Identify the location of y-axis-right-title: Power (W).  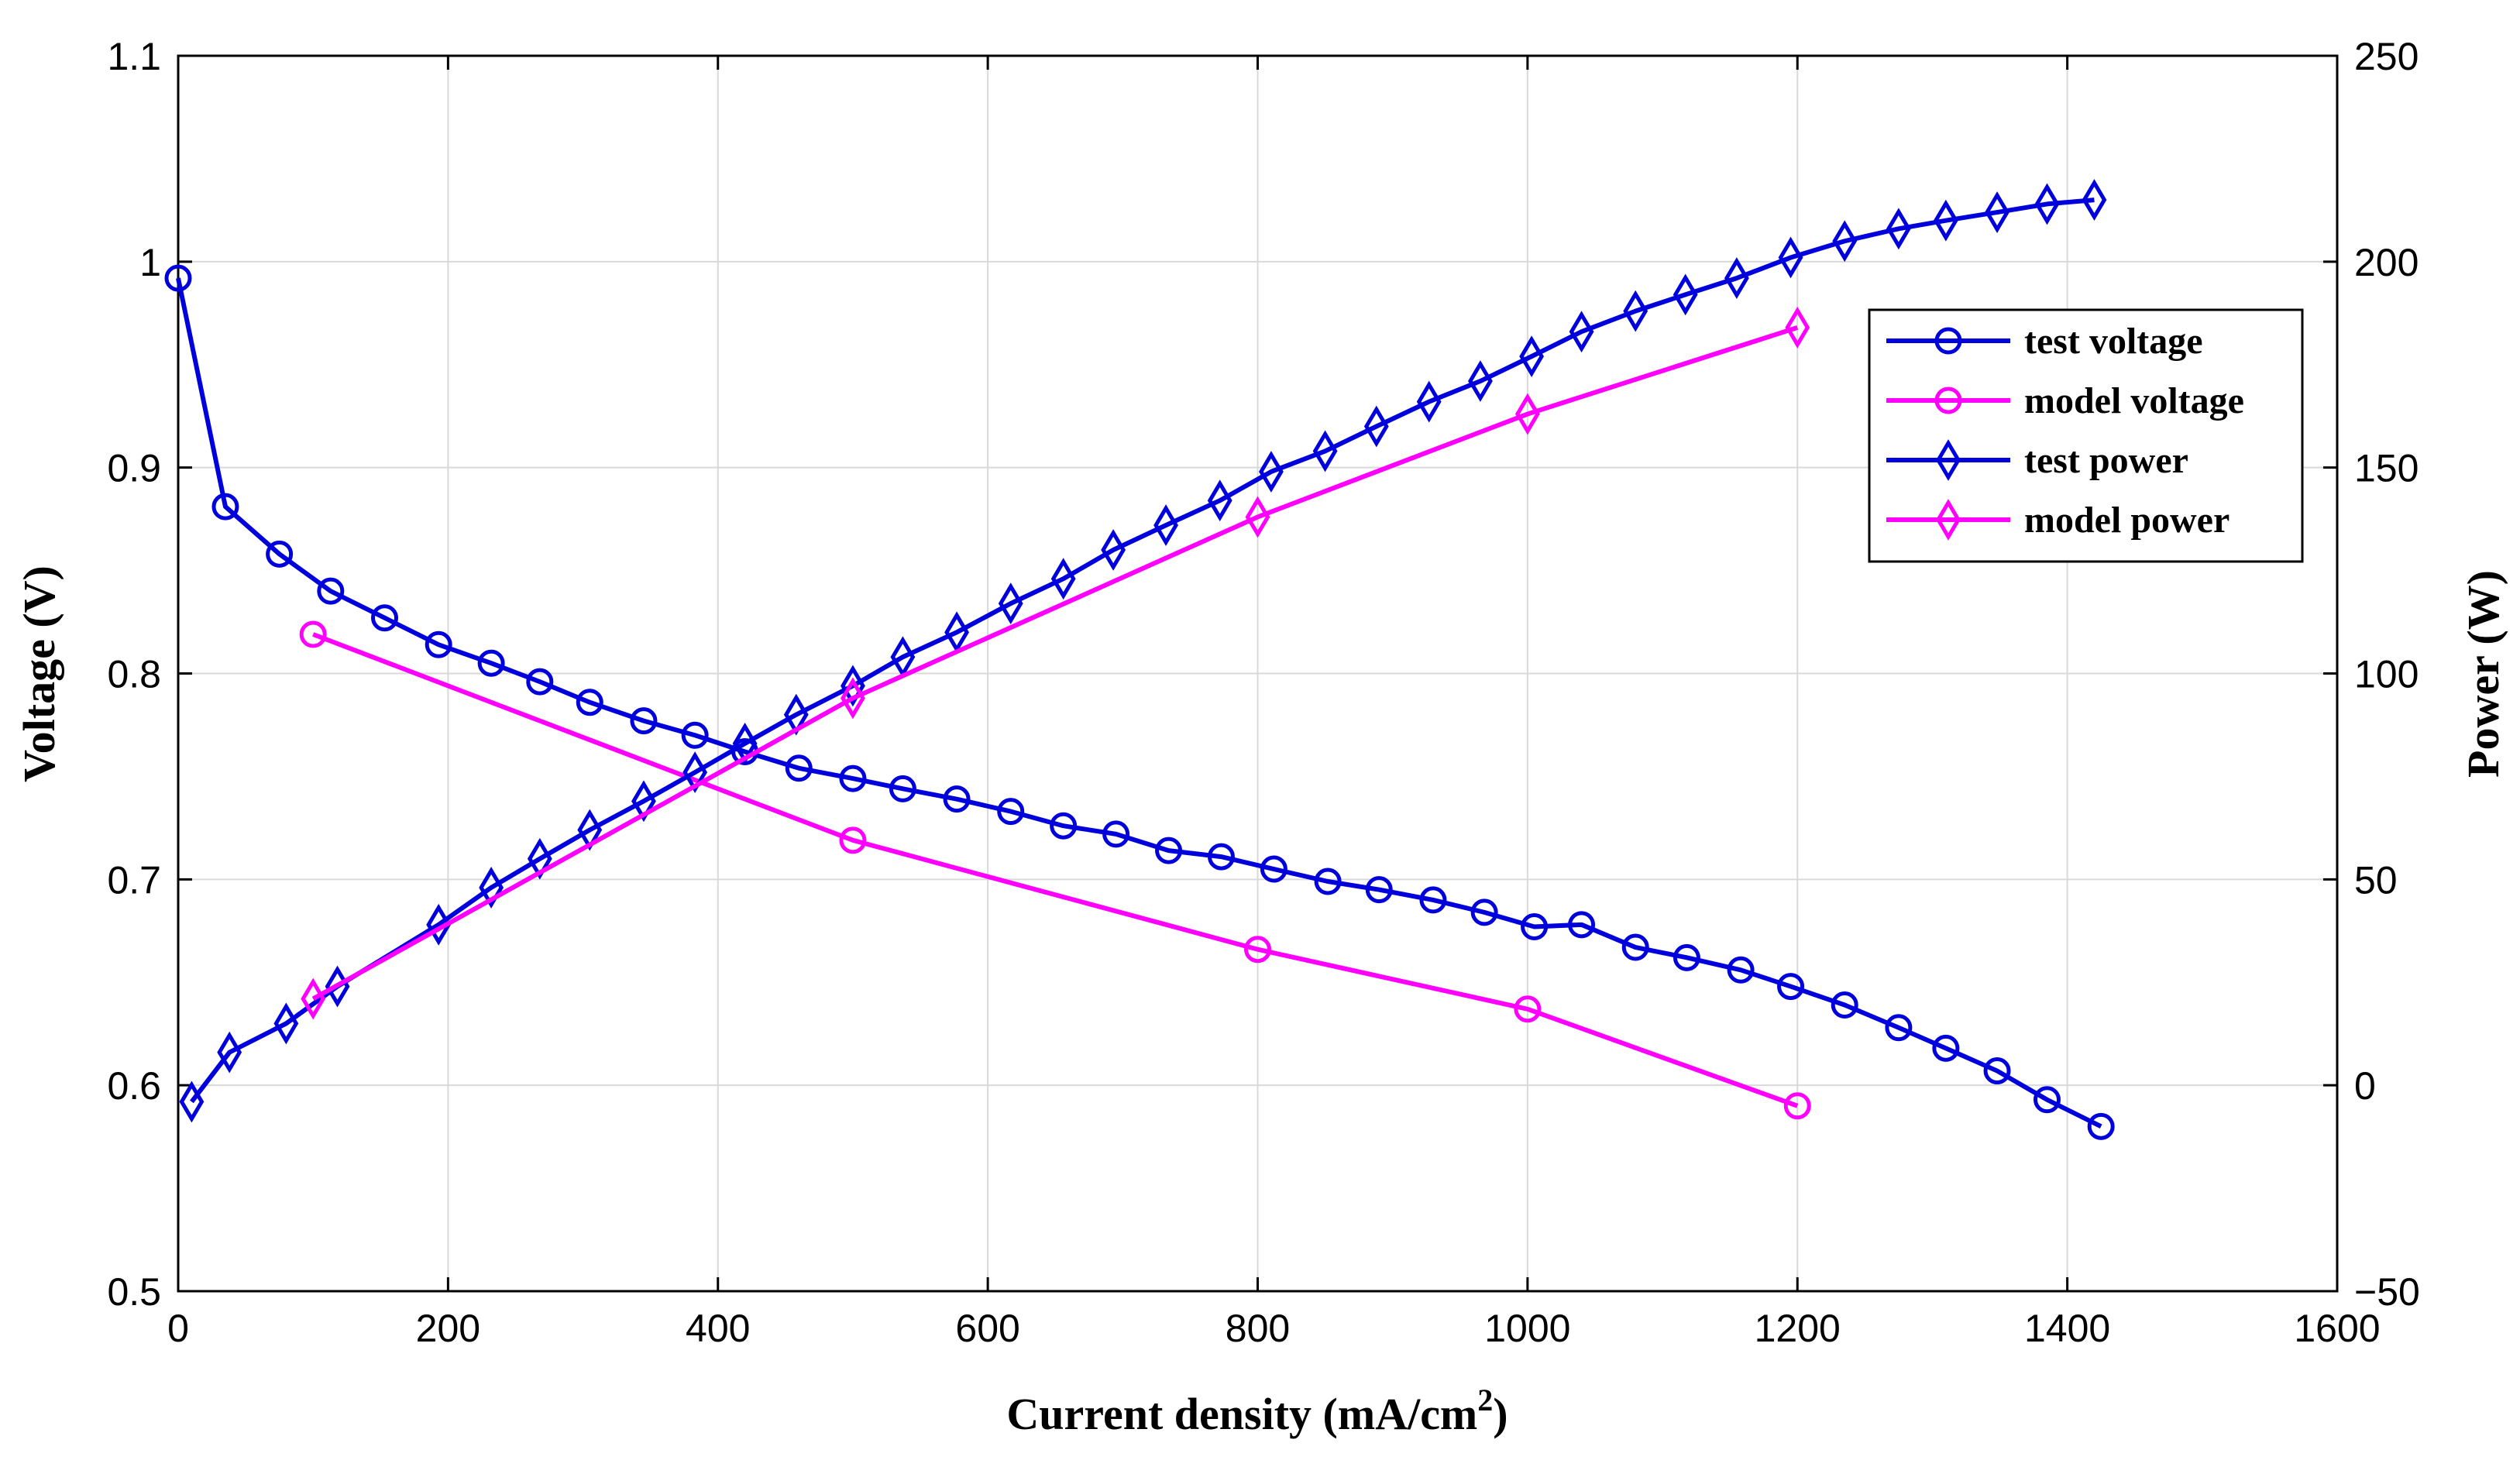
(2483, 674).